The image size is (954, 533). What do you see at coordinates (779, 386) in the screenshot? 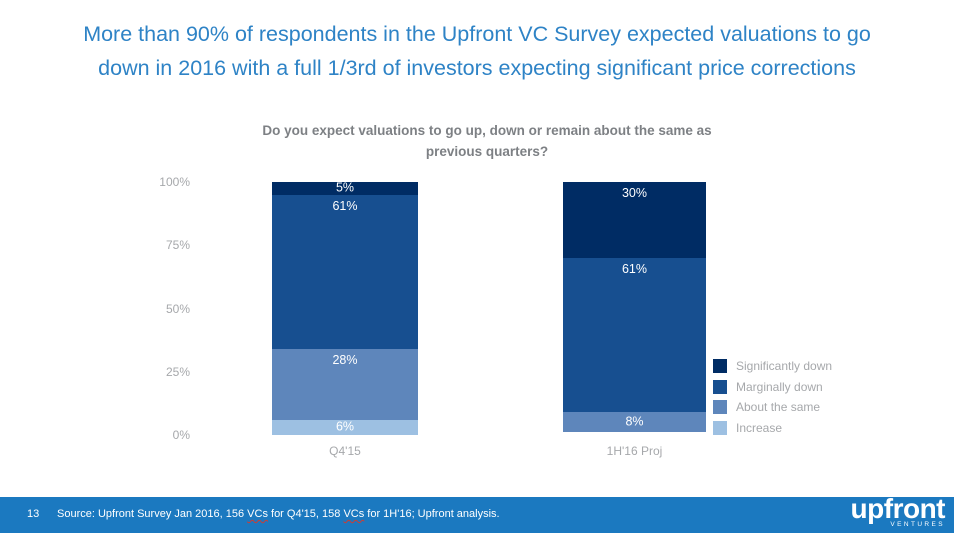
I see `legend-label: Marginally down` at bounding box center [779, 386].